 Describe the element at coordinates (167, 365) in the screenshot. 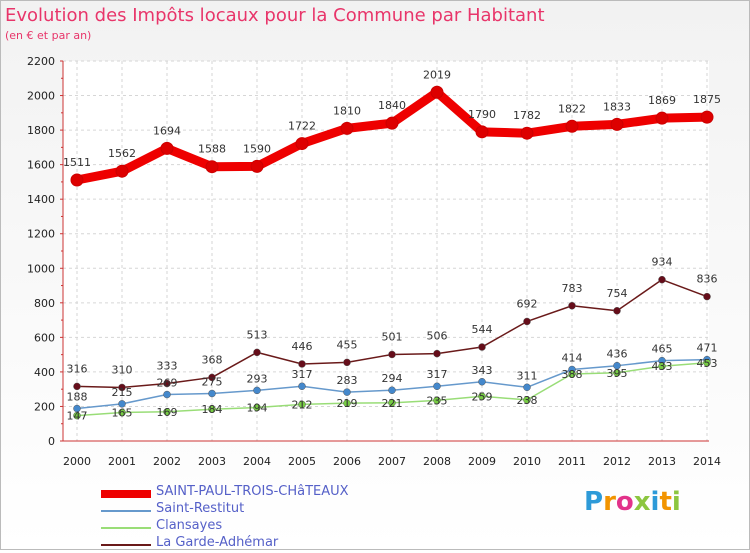

I see `data-label: 333` at that location.